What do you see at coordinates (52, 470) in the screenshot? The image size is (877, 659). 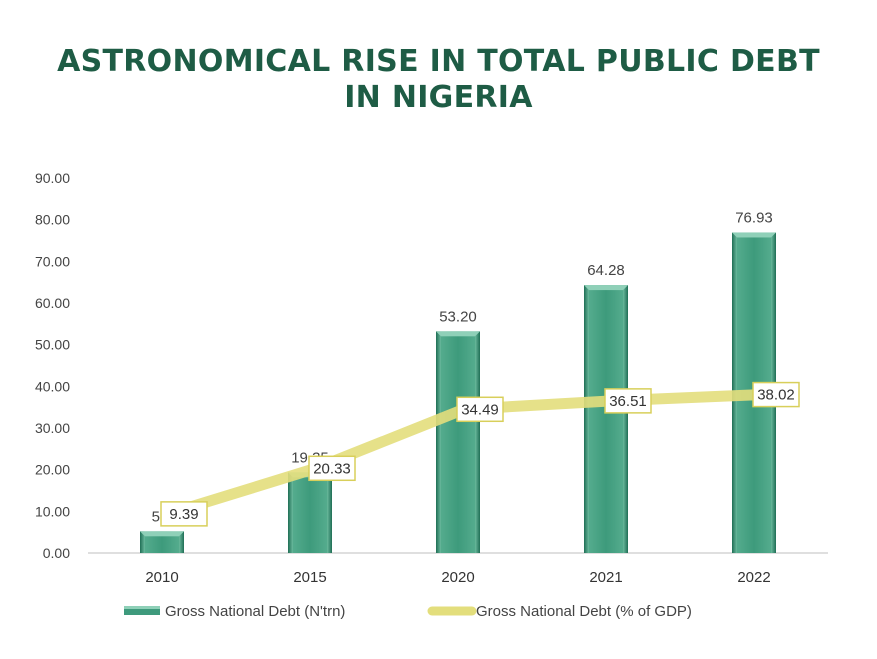 I see `y-tick-label: 20.00` at bounding box center [52, 470].